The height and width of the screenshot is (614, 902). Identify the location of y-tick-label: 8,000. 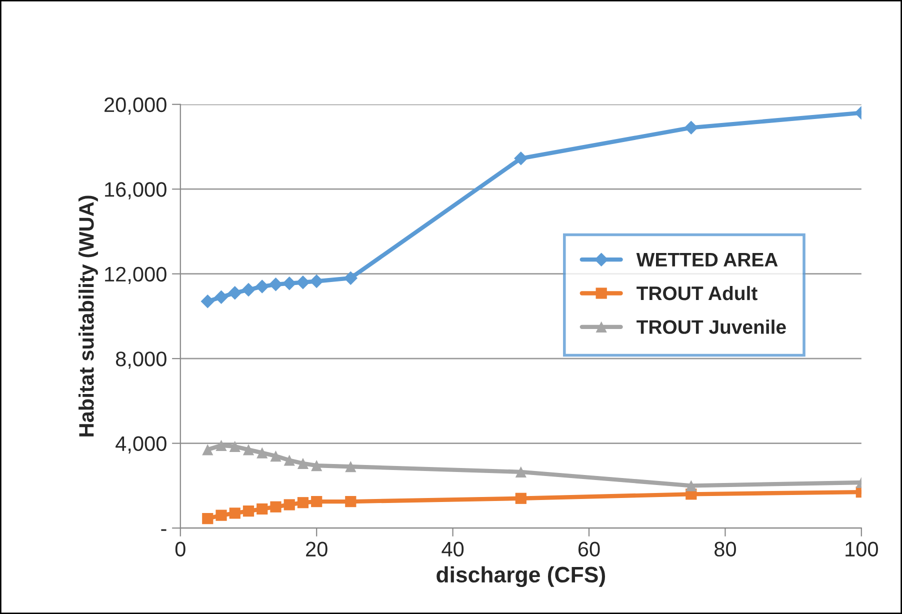
(141, 360).